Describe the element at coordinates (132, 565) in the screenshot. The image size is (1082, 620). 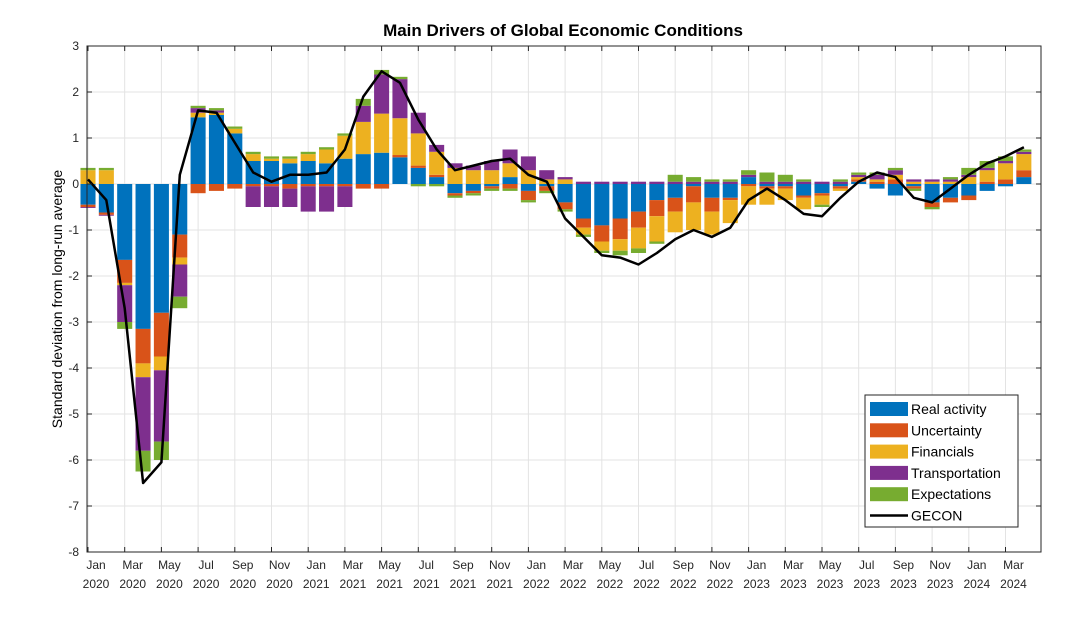
I see `x-tick-label-month: Mar` at that location.